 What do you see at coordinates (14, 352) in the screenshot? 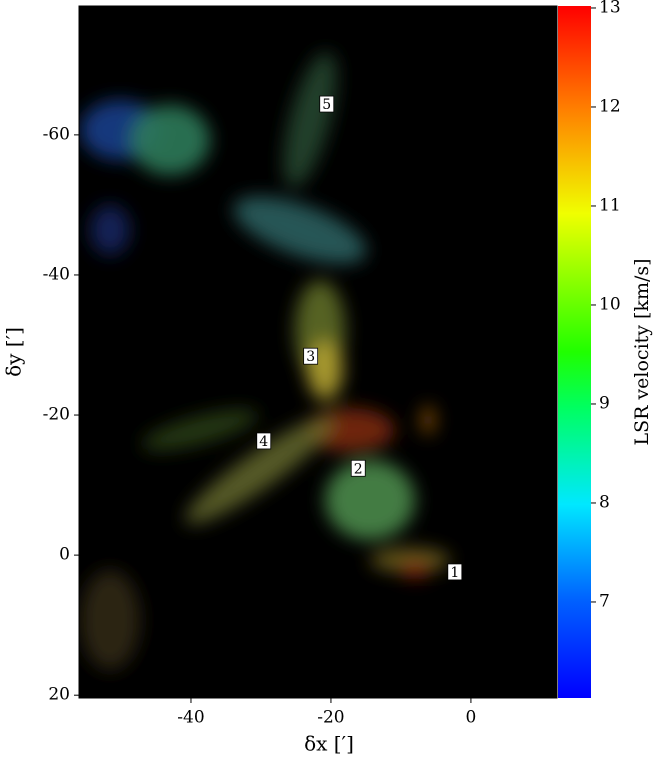
I see `y-axis-label: δy [′]` at bounding box center [14, 352].